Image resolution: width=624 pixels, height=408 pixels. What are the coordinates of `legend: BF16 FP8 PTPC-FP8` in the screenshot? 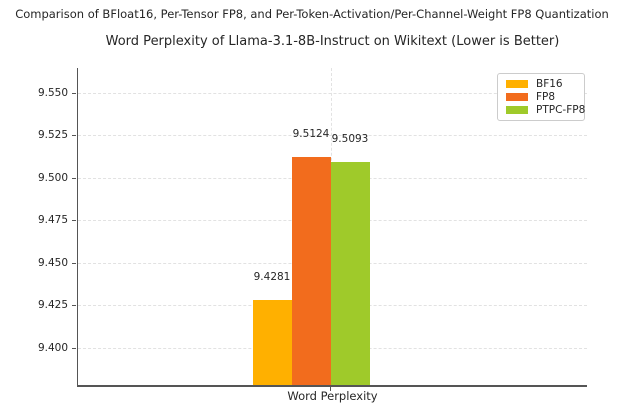 It's located at (541, 97).